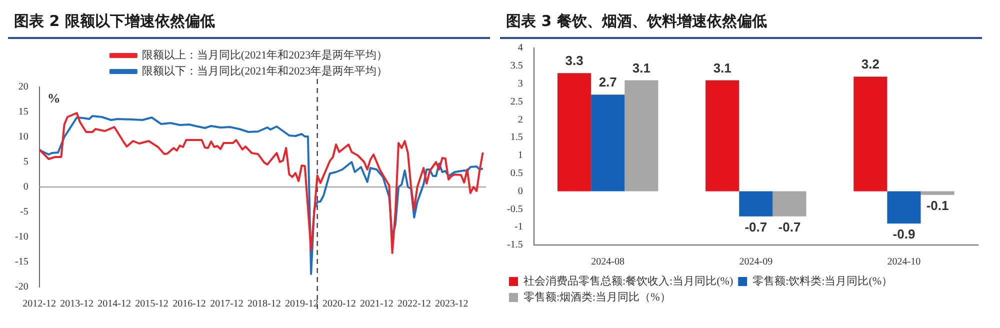 The image size is (1000, 328). I want to click on y-tick-label: 15, so click(23, 112).